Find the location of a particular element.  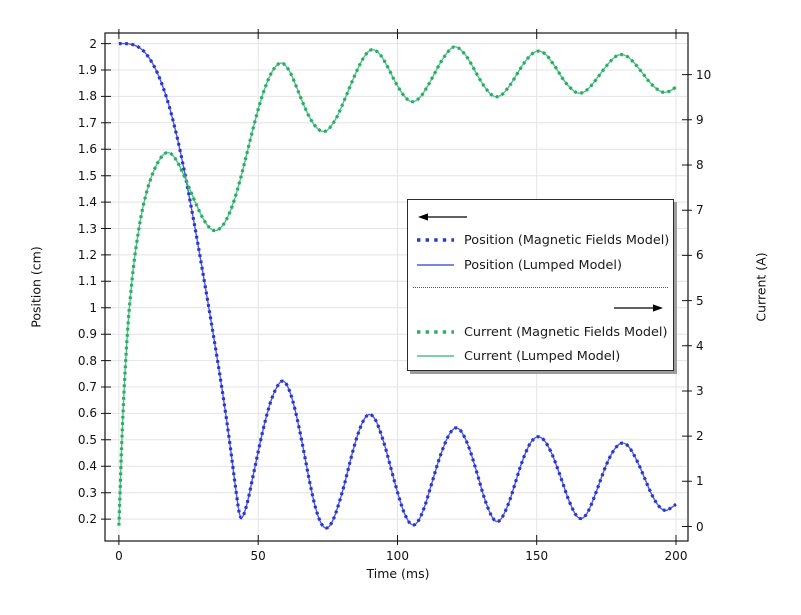

legend-label: Current (Lumped Model) is located at coordinates (542, 356).